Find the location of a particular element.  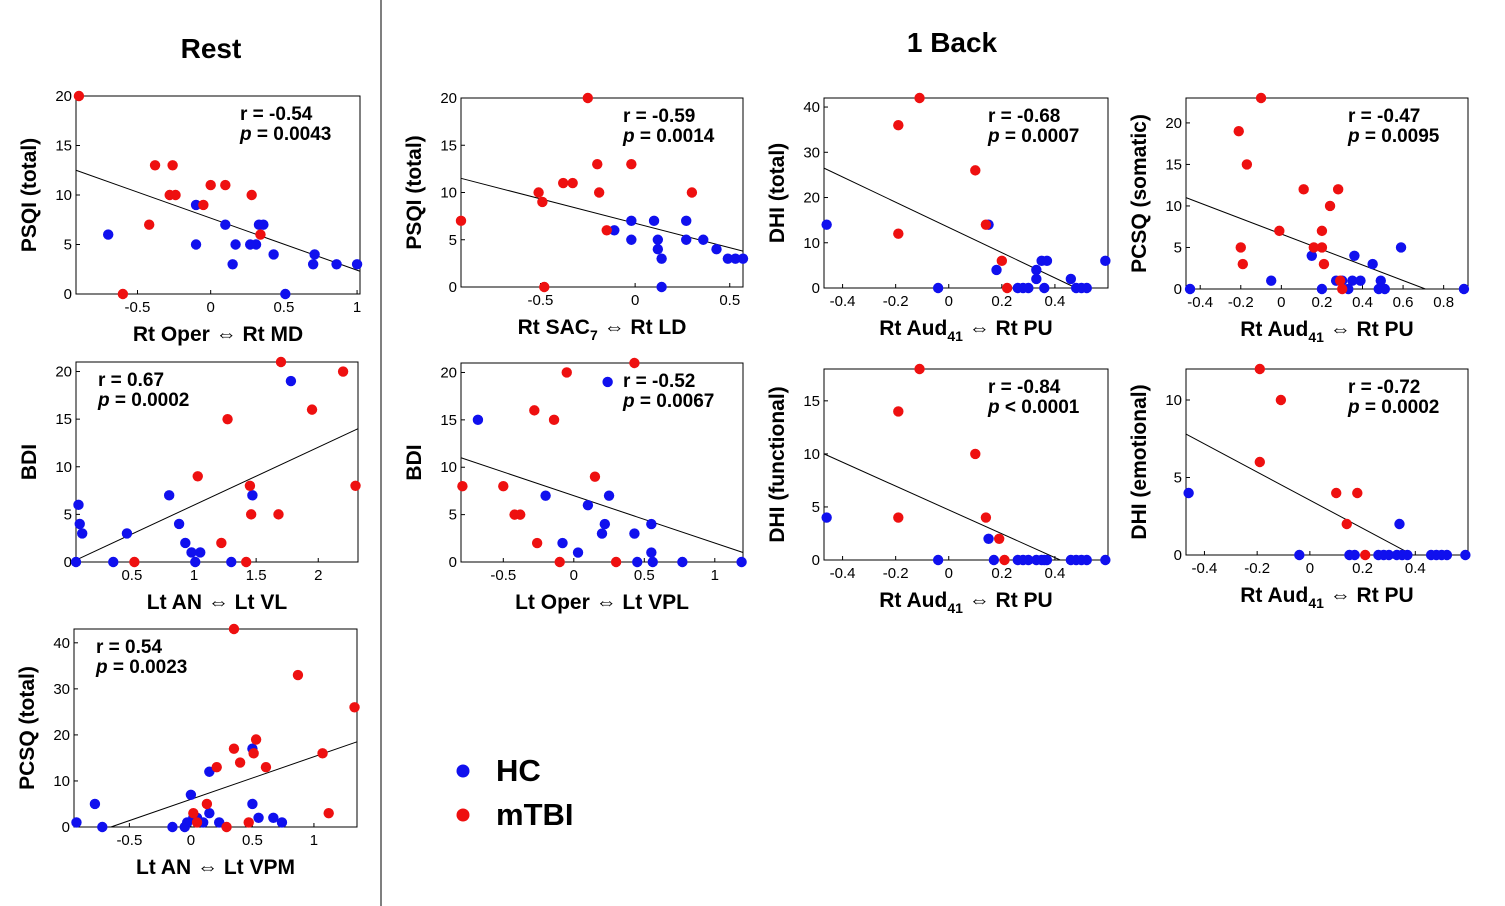

x-tick-label: 0.8 is located at coordinates (1443, 302).